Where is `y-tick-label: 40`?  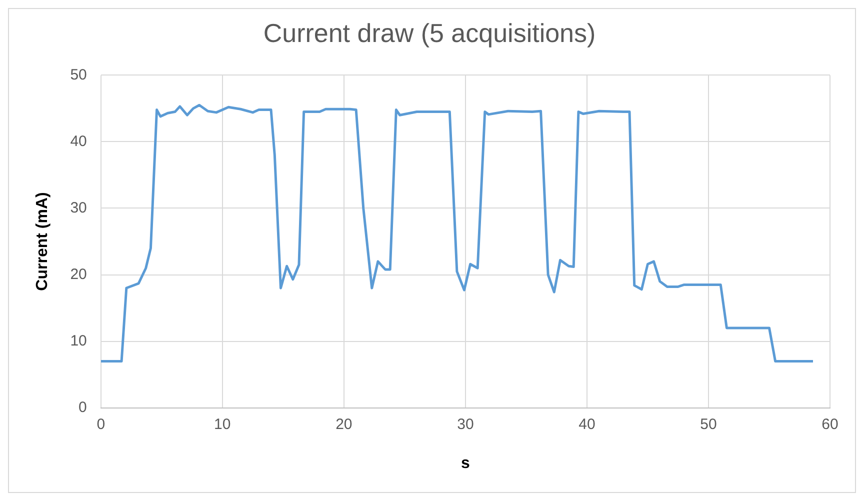 y-tick-label: 40 is located at coordinates (78, 141).